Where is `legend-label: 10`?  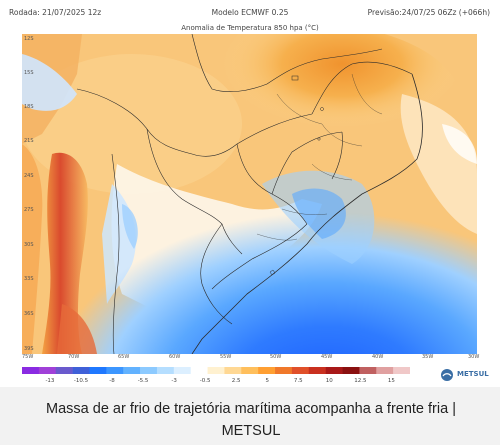 legend-label: 10 is located at coordinates (329, 381).